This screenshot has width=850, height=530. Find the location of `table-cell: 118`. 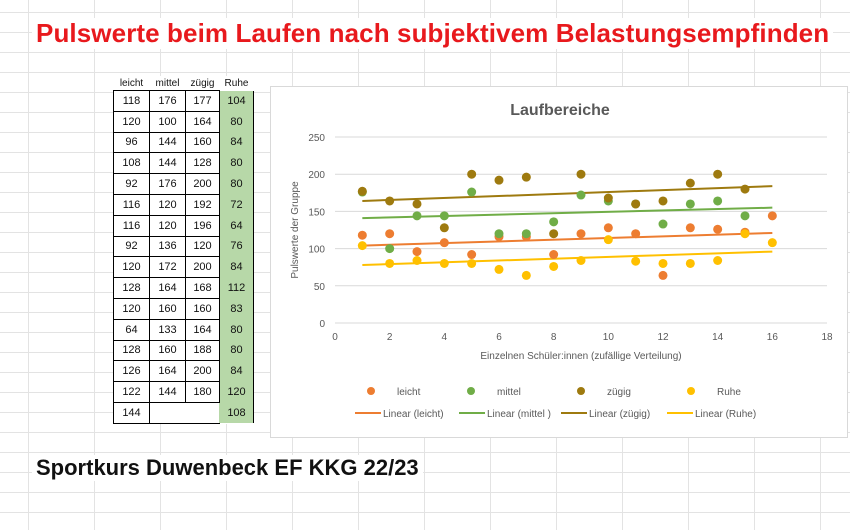

table-cell: 118 is located at coordinates (131, 101).